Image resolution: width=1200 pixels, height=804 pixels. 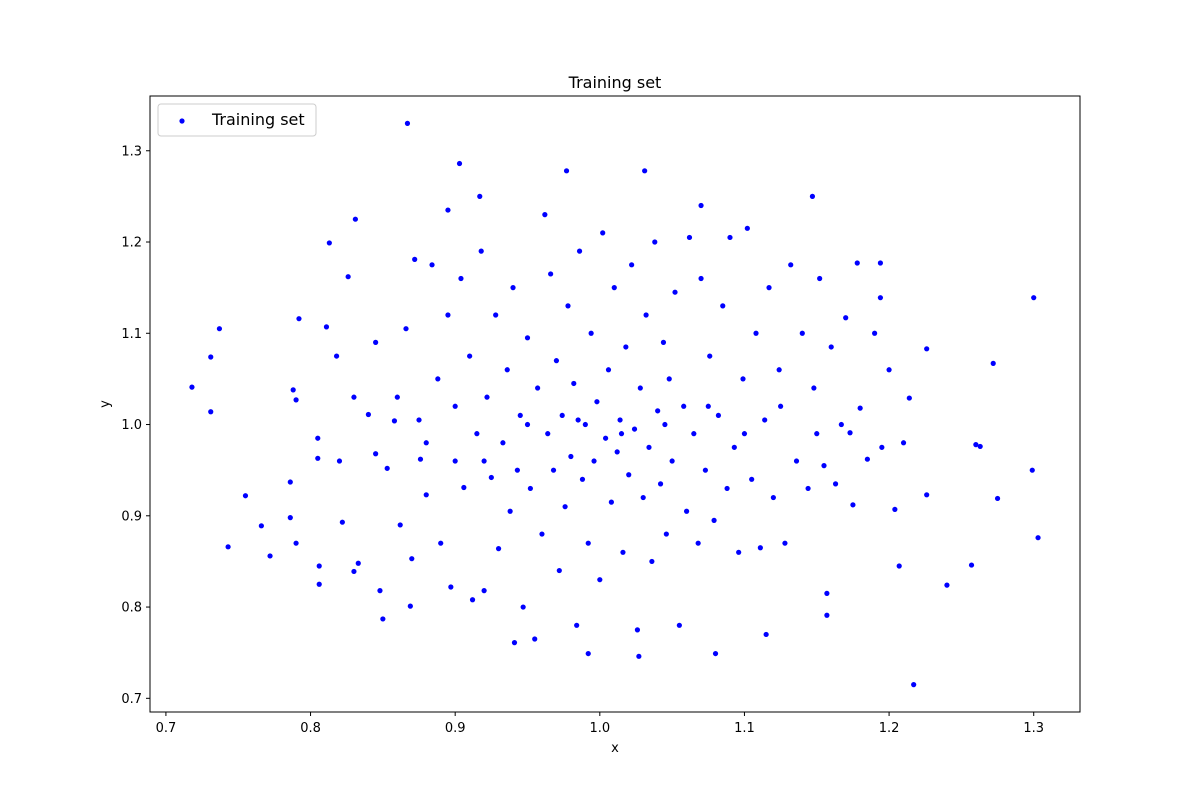 What do you see at coordinates (744, 728) in the screenshot?
I see `x-tick-label: 1.1` at bounding box center [744, 728].